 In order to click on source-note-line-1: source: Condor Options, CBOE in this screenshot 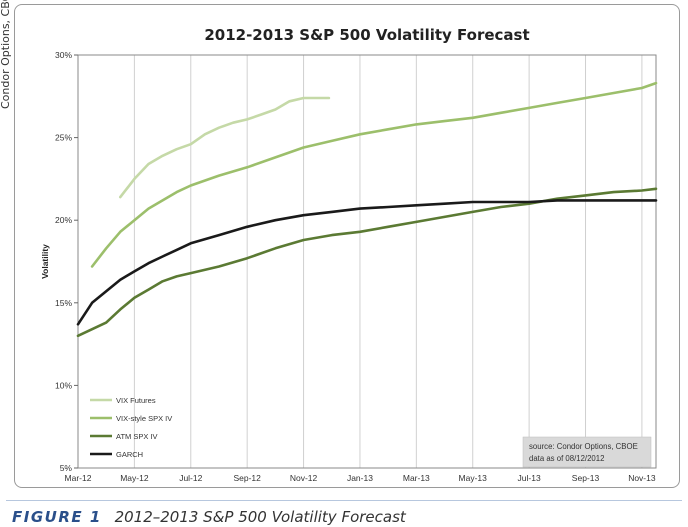, I will do `click(583, 446)`.